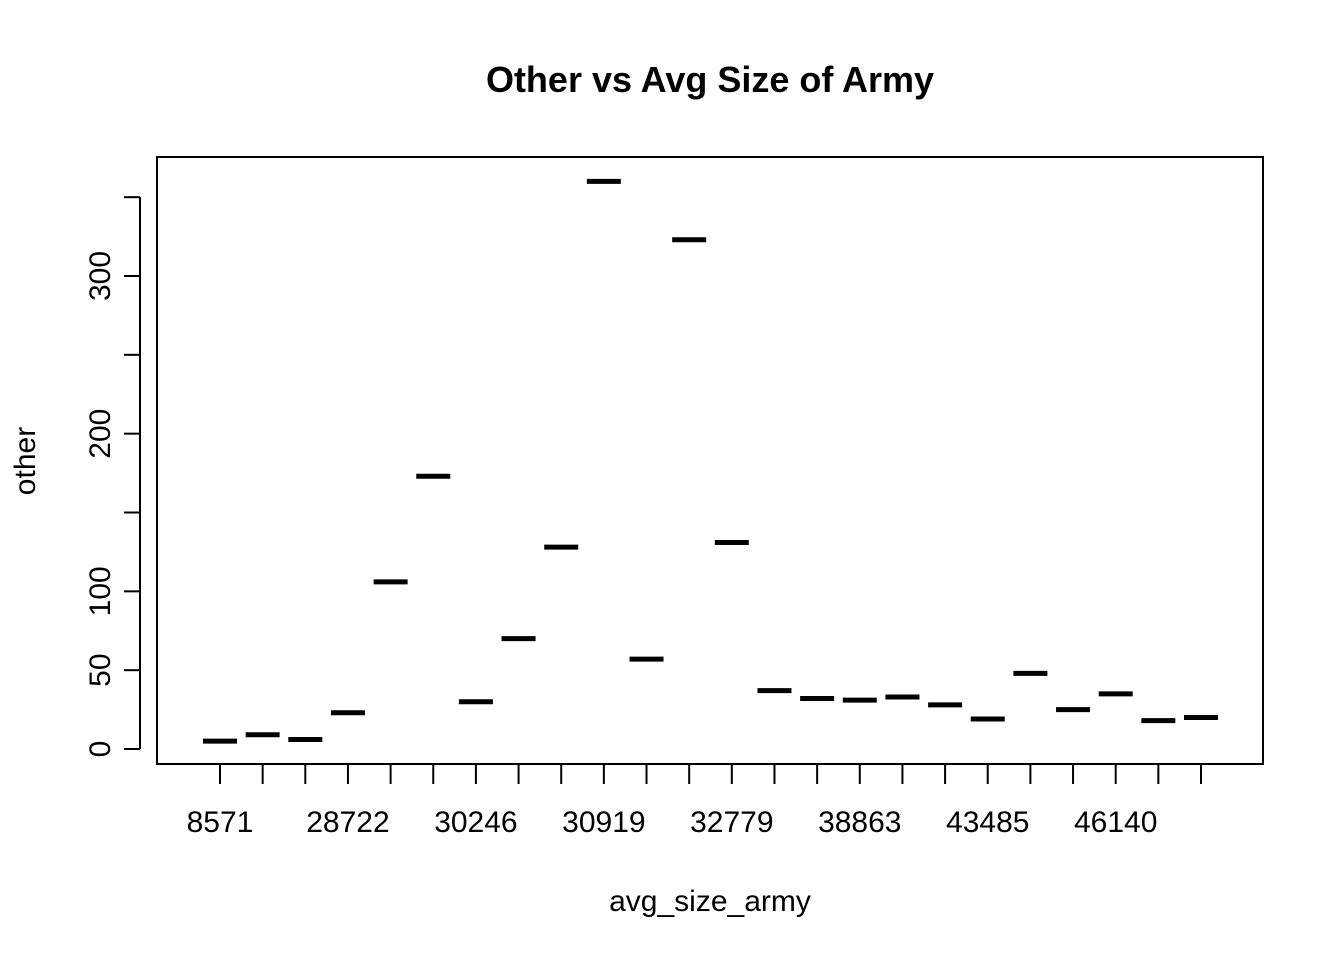 The height and width of the screenshot is (960, 1344). What do you see at coordinates (112, 477) in the screenshot?
I see `y-axis: 0 50 100 200 300` at bounding box center [112, 477].